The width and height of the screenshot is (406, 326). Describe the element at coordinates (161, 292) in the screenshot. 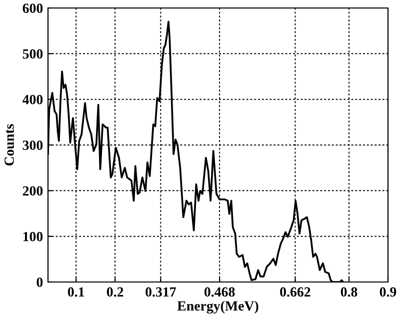

I see `x-tick-label: 0.317` at that location.